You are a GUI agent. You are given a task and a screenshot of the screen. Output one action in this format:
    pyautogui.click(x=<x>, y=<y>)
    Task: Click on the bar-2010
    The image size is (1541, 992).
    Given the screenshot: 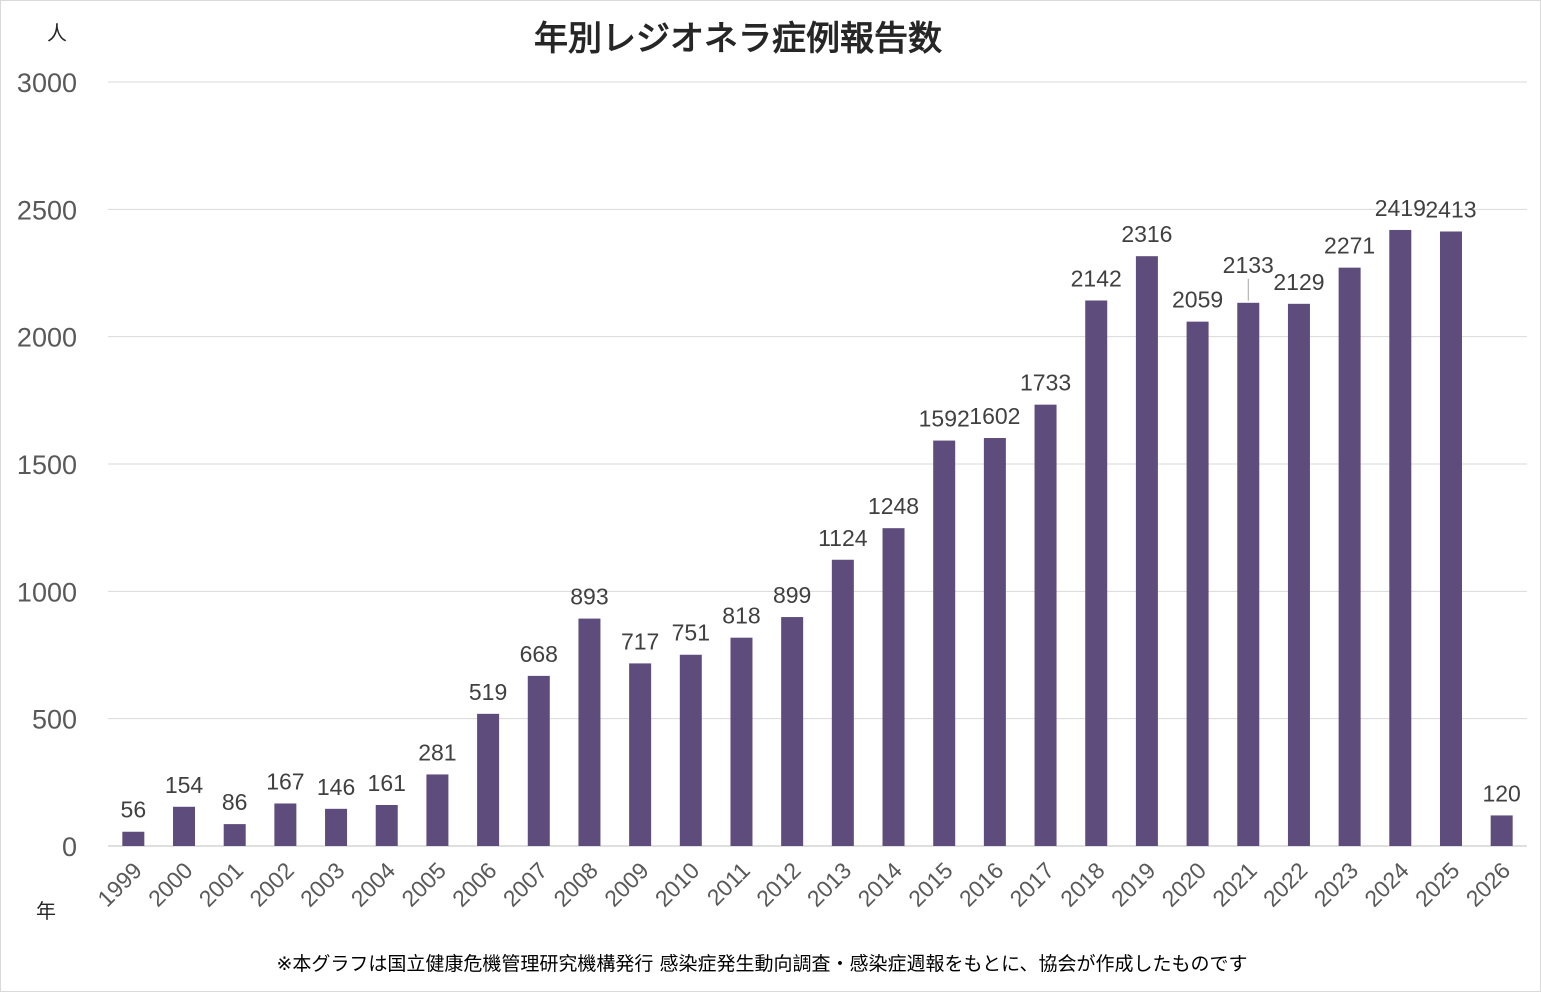 What is the action you would take?
    pyautogui.click(x=690, y=750)
    